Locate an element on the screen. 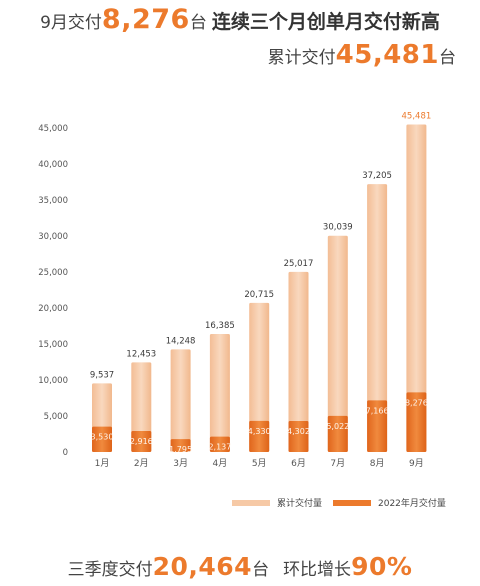 The image size is (480, 586). x-axis: 1月 2月 3月 4月 5月 6月 7月 8月 9月 is located at coordinates (259, 463).